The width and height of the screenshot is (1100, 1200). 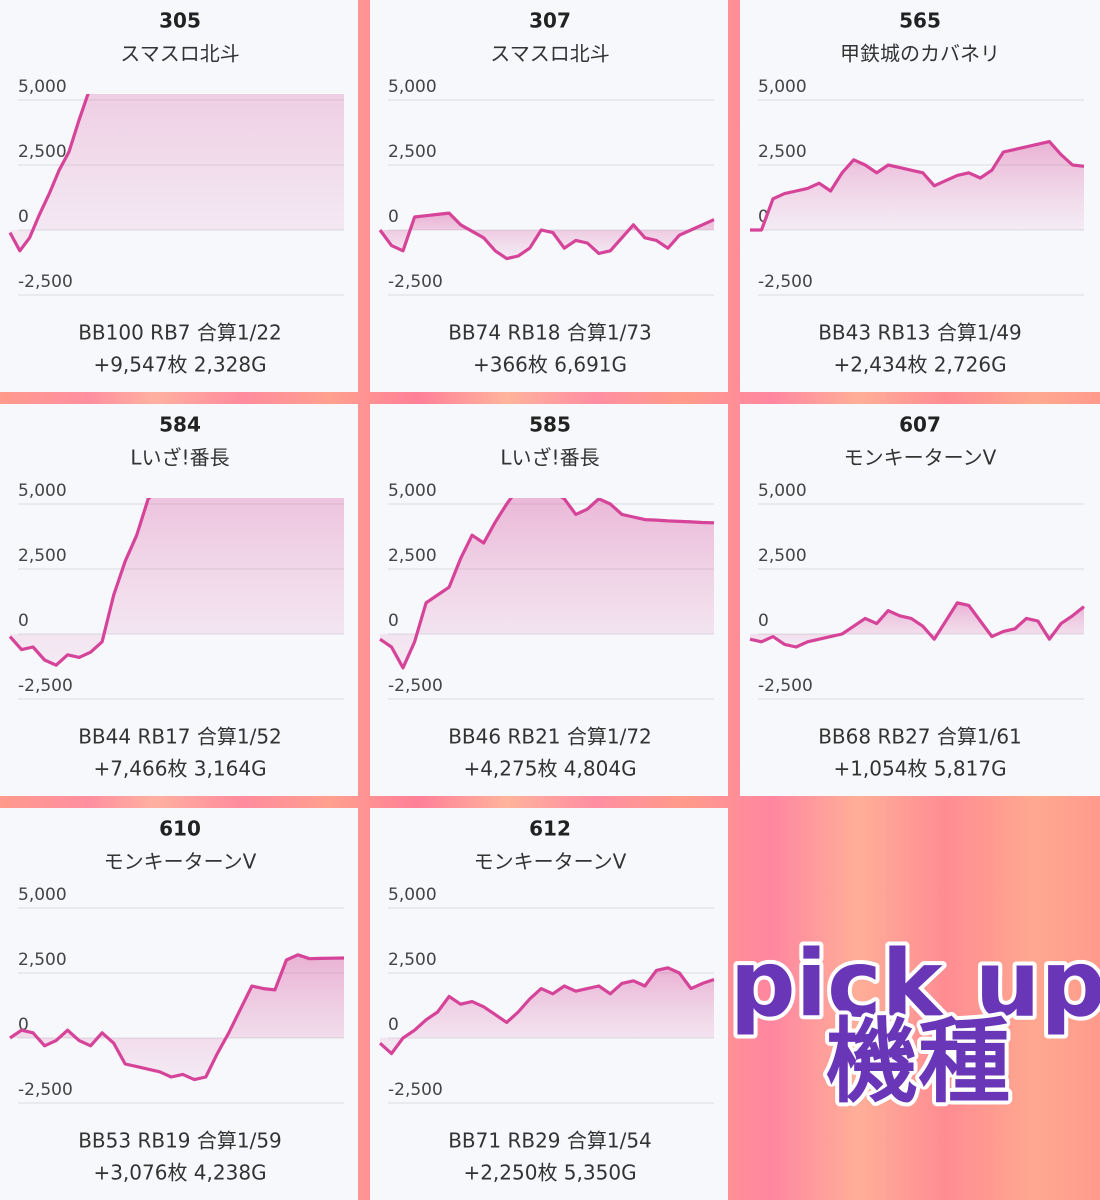 What do you see at coordinates (550, 365) in the screenshot?
I see `stats-line: +366枚 6,691G` at bounding box center [550, 365].